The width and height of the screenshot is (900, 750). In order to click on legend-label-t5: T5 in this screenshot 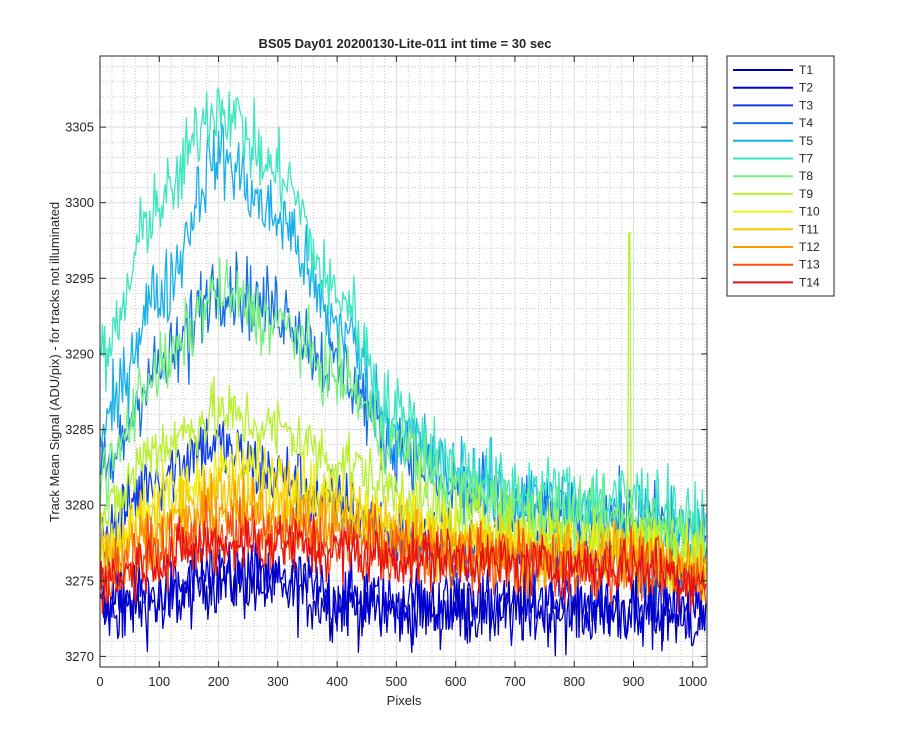, I will do `click(806, 141)`.